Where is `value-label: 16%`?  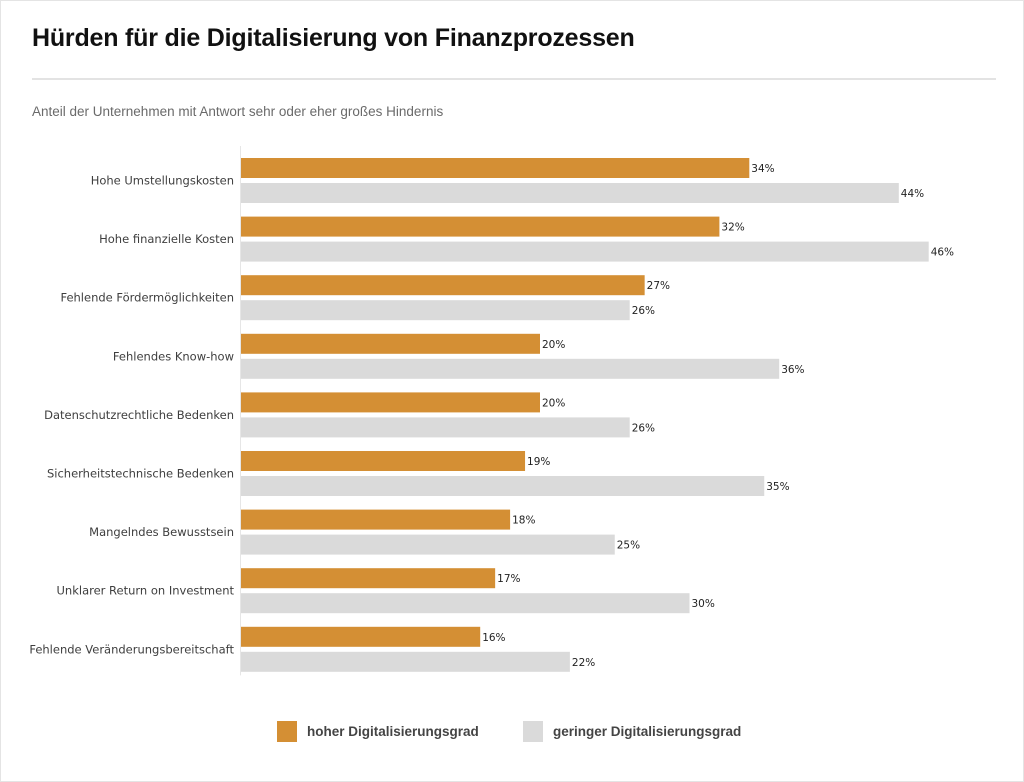
value-label: 16% is located at coordinates (493, 638).